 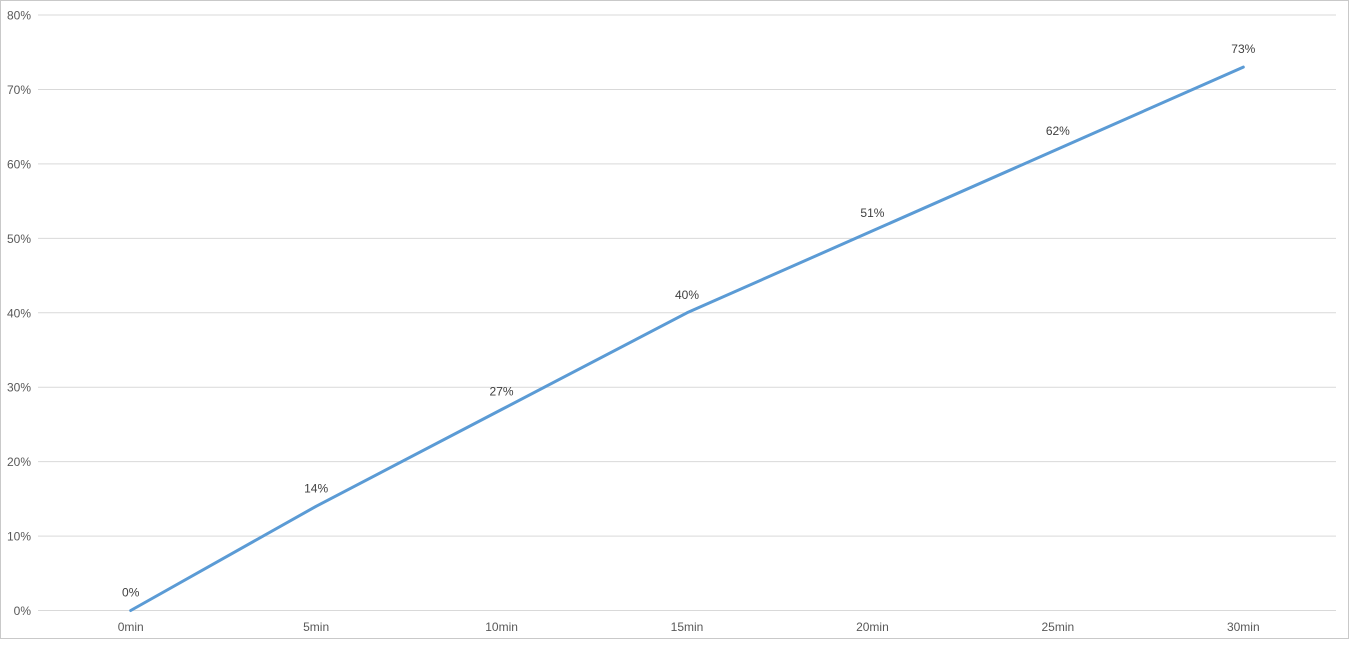 I want to click on y-axis-tick-label: 80%, so click(x=19, y=16).